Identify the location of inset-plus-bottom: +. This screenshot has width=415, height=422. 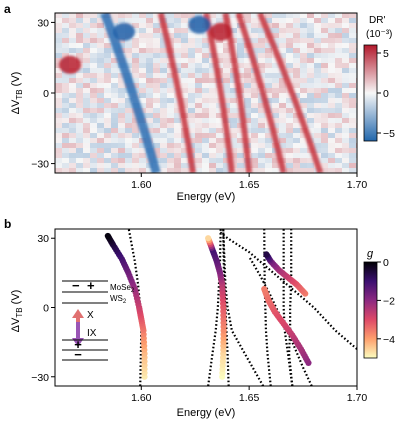
(78, 344).